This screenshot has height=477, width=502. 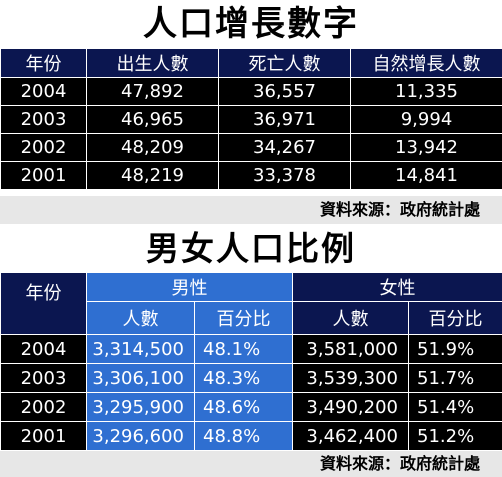 What do you see at coordinates (350, 407) in the screenshot?
I see `female-count-cell: 3,490,200` at bounding box center [350, 407].